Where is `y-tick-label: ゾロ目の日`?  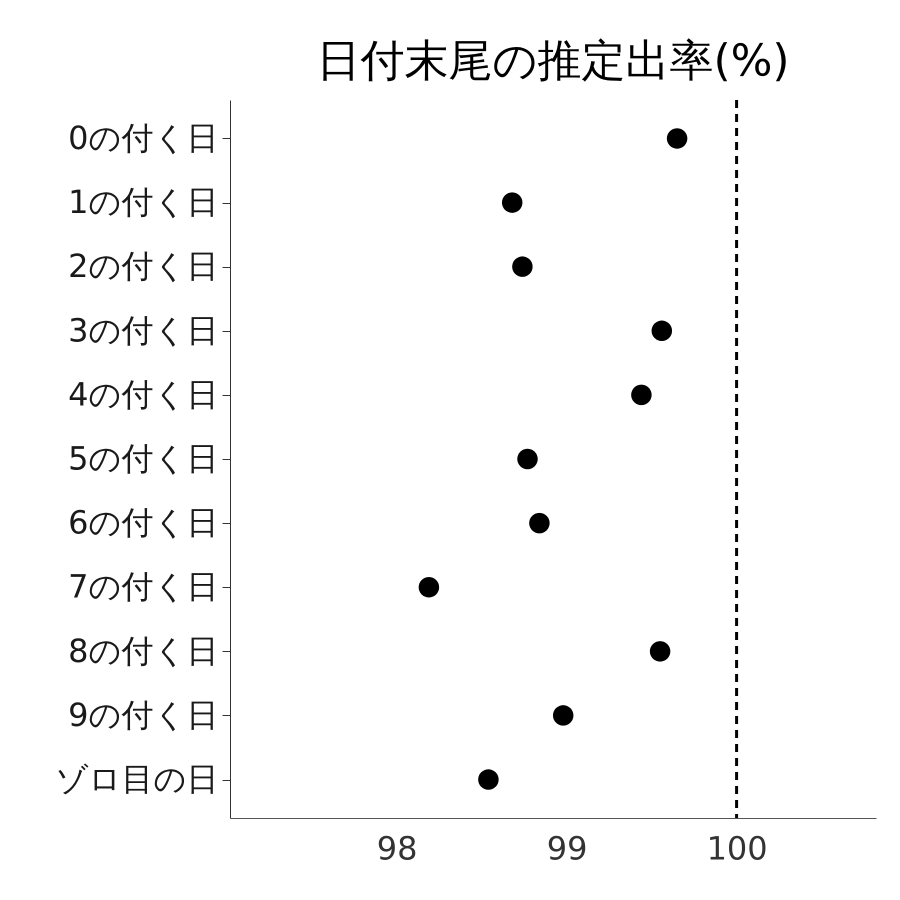 y-tick-label: ゾロ目の日 is located at coordinates (137, 779).